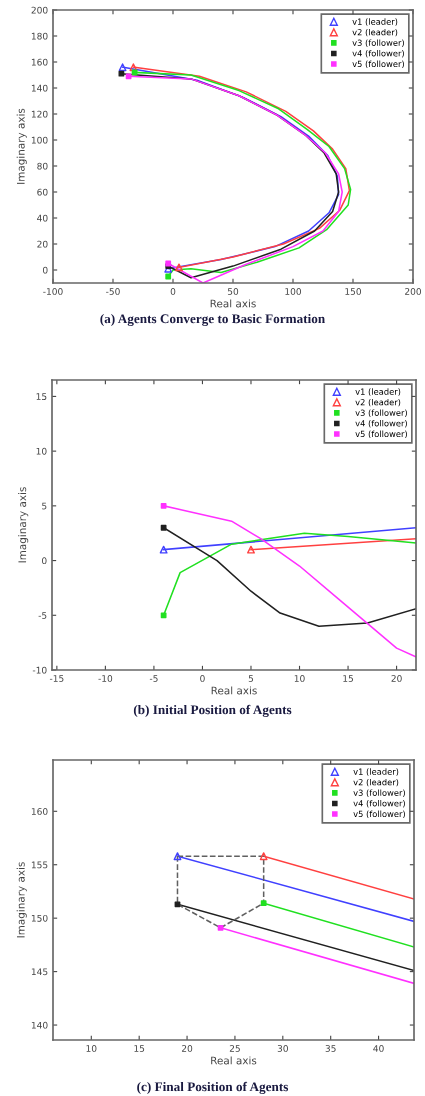  What do you see at coordinates (44, 506) in the screenshot?
I see `y-tick-label: 5` at bounding box center [44, 506].